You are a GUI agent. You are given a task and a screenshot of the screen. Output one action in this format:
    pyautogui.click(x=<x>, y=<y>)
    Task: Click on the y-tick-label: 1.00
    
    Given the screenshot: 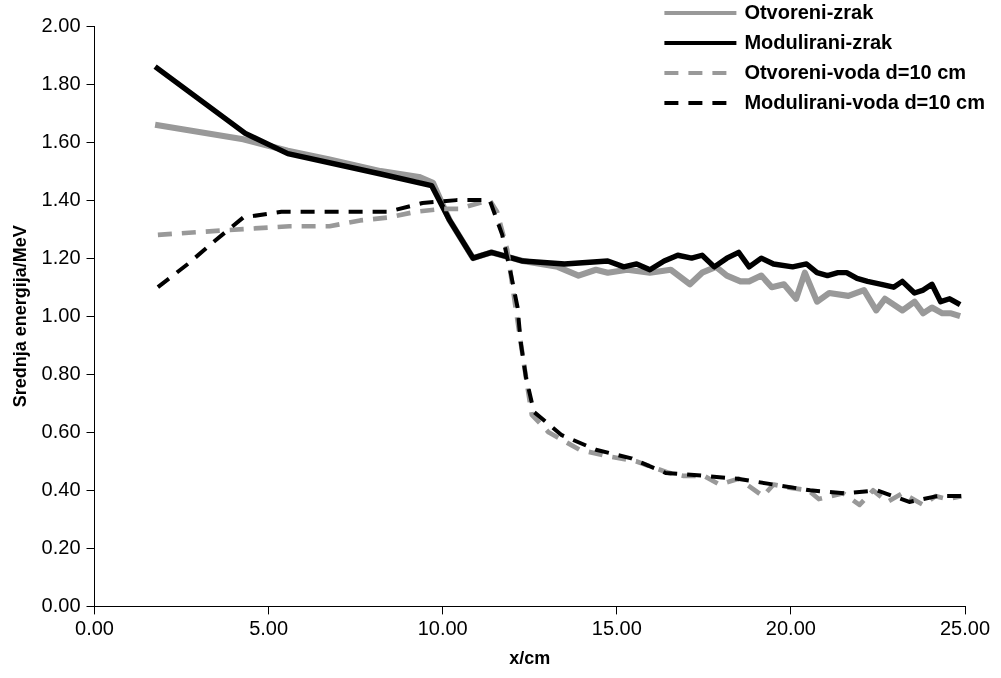 What is the action you would take?
    pyautogui.click(x=61, y=314)
    